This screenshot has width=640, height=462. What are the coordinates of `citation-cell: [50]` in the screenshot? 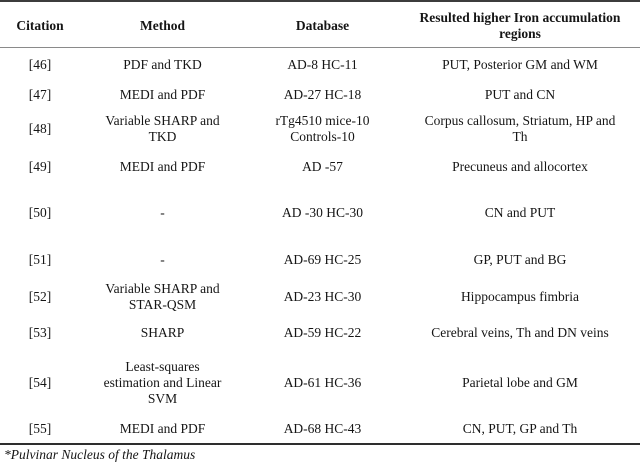 It's located at (40, 212).